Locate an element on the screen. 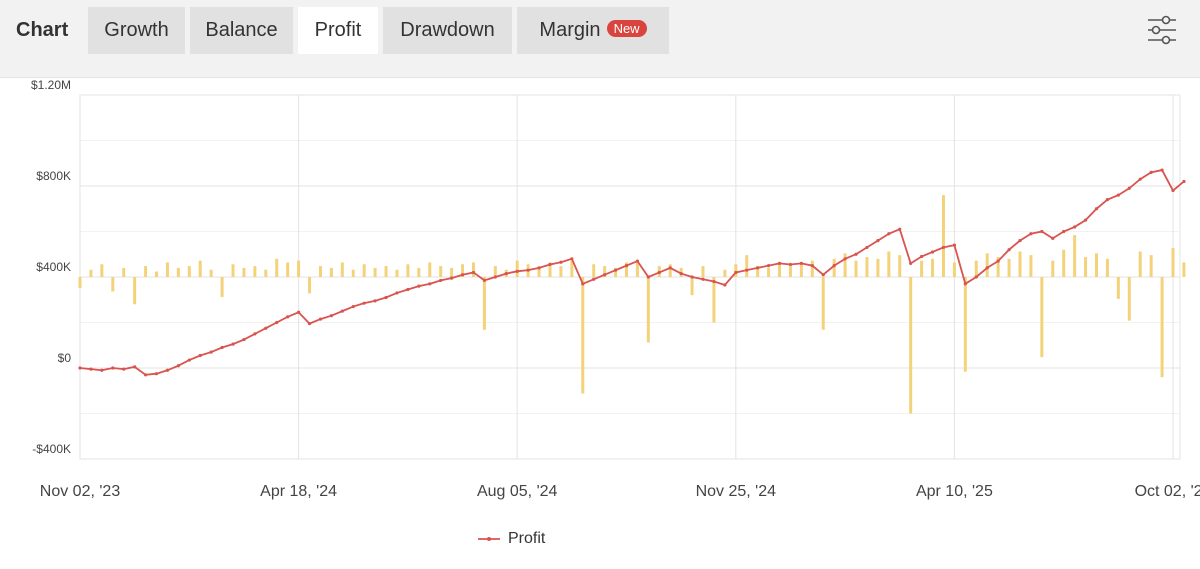 The height and width of the screenshot is (569, 1200). tab-label: Margin is located at coordinates (570, 30).